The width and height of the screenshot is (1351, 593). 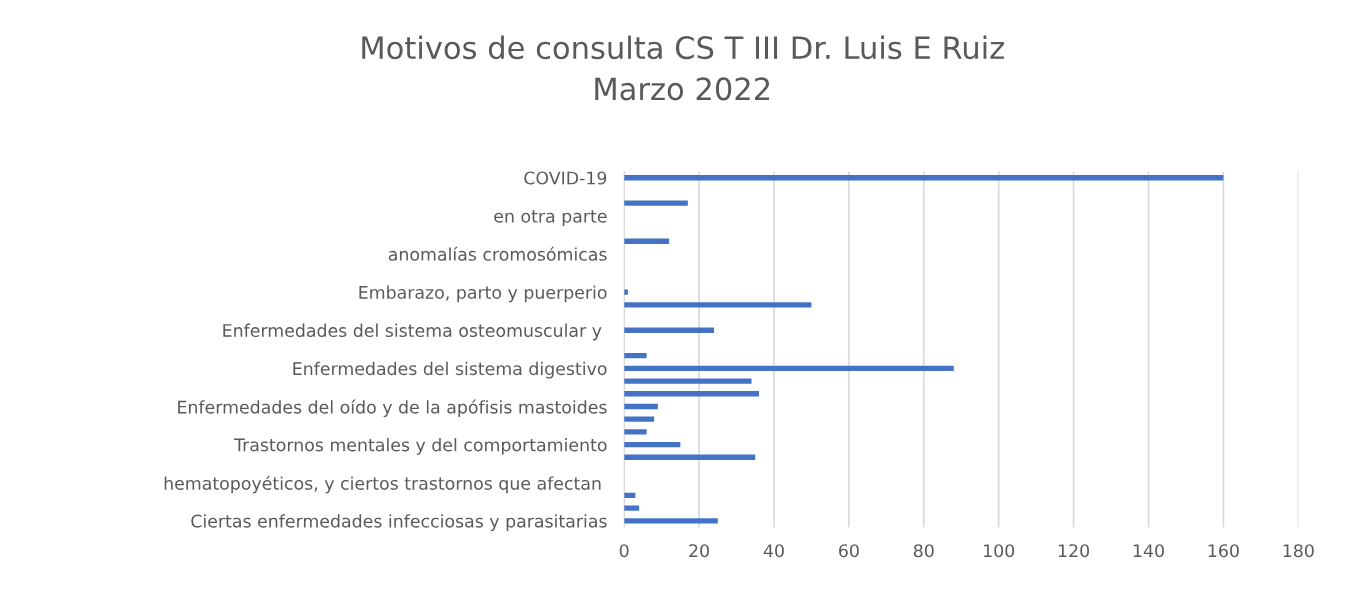 I want to click on y-tick-label: Ciertas enfermedades infecciosas y parasitarias, so click(x=399, y=523).